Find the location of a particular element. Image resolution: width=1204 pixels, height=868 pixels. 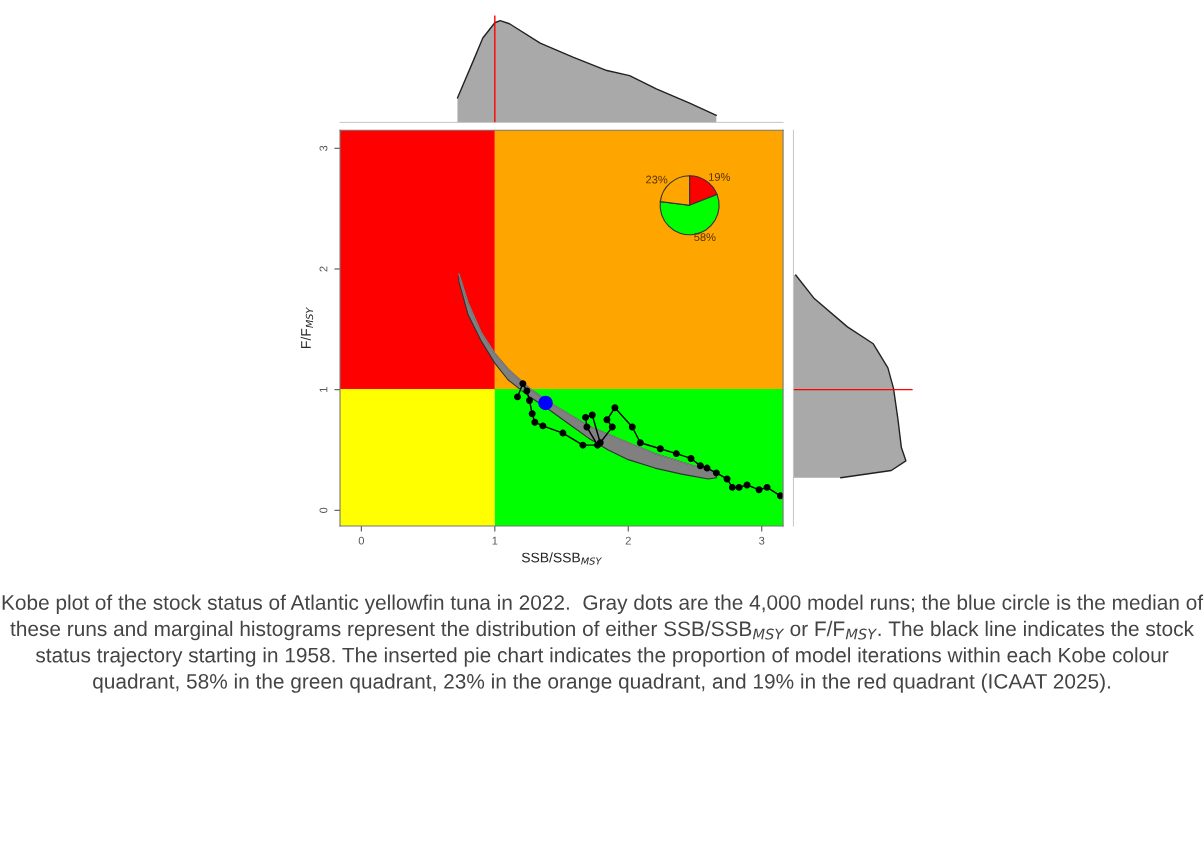

y-axis-title: F/F$_{MSY}$ is located at coordinates (307, 327).